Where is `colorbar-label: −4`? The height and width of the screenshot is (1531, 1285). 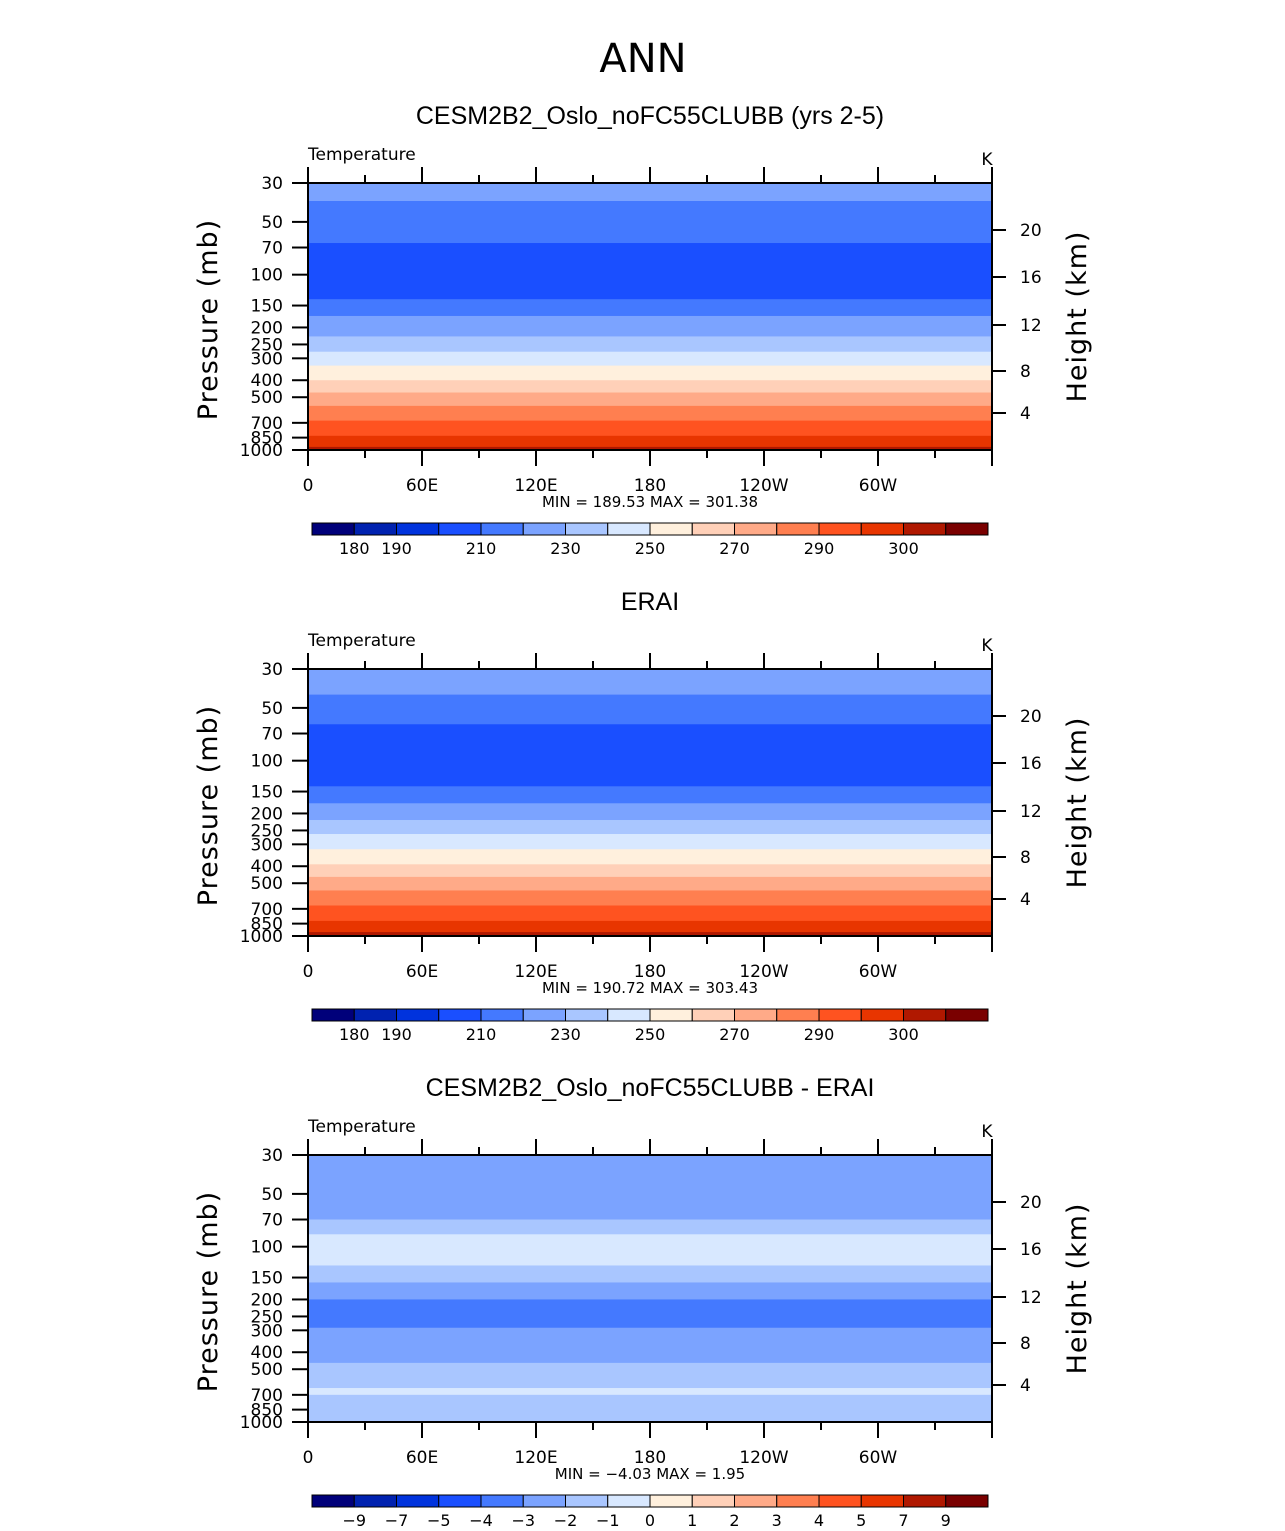
colorbar-label: −4 is located at coordinates (481, 1520).